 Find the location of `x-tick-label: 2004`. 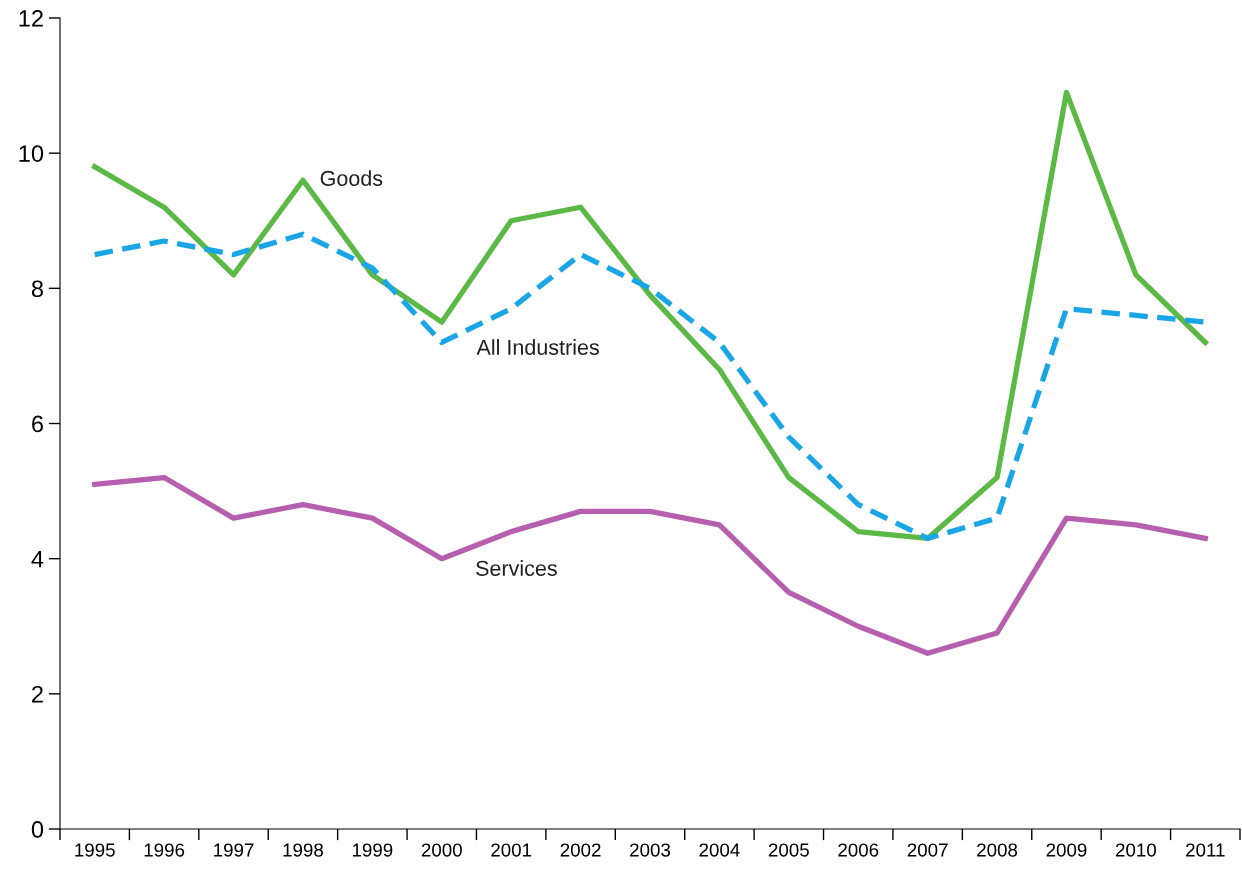

x-tick-label: 2004 is located at coordinates (719, 850).